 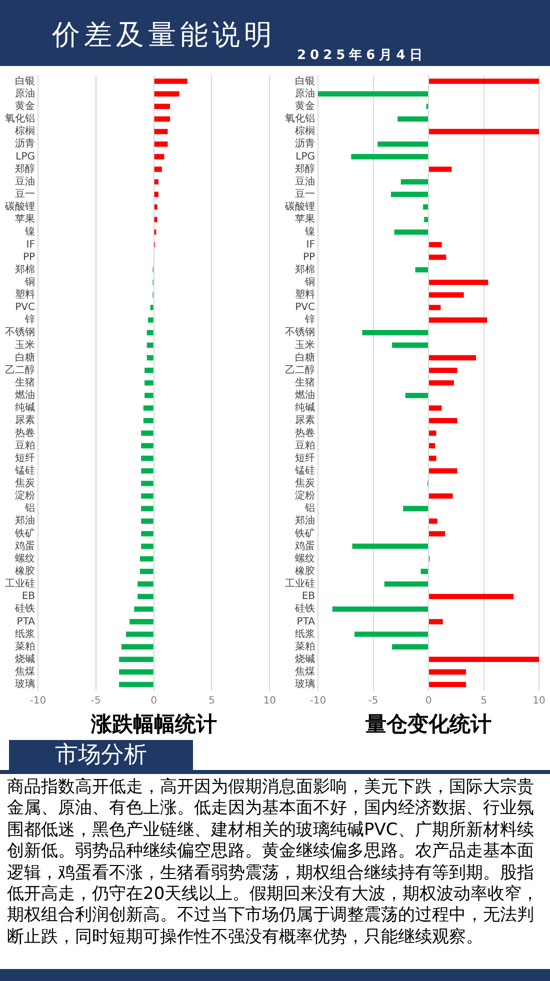 I want to click on y-tick-label: 工业硅, so click(x=20, y=584).